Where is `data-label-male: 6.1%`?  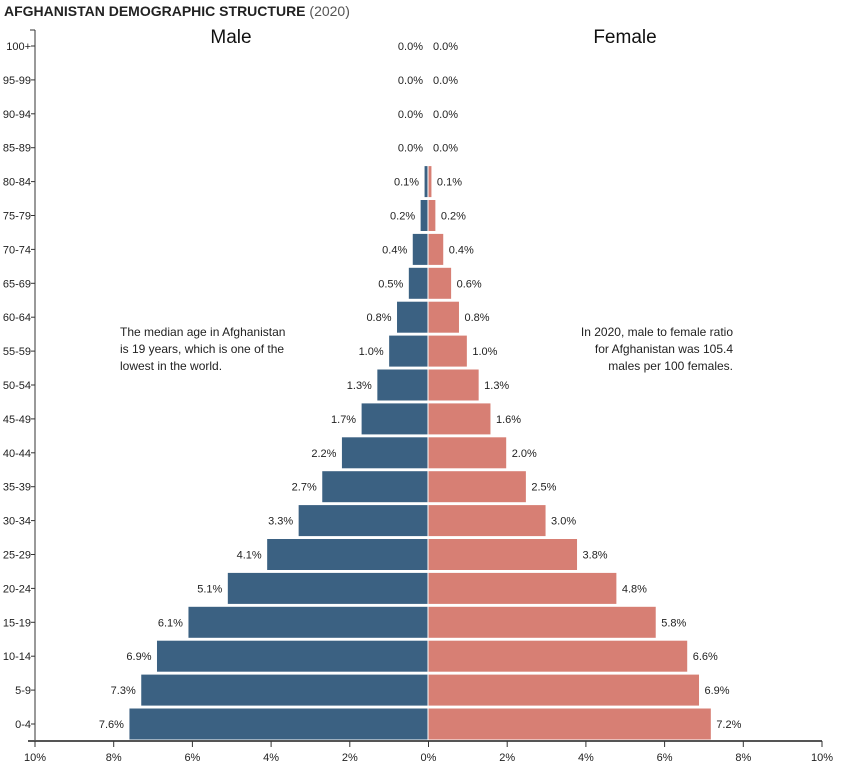
data-label-male: 6.1% is located at coordinates (170, 623).